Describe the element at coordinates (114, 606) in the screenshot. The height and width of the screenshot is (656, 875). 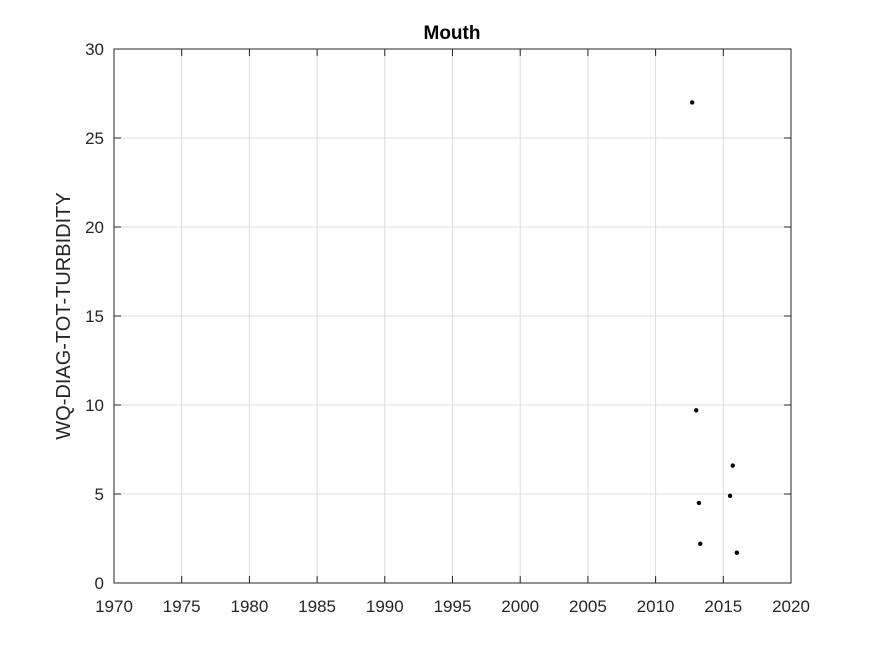
I see `x-tick-label: 1970` at that location.